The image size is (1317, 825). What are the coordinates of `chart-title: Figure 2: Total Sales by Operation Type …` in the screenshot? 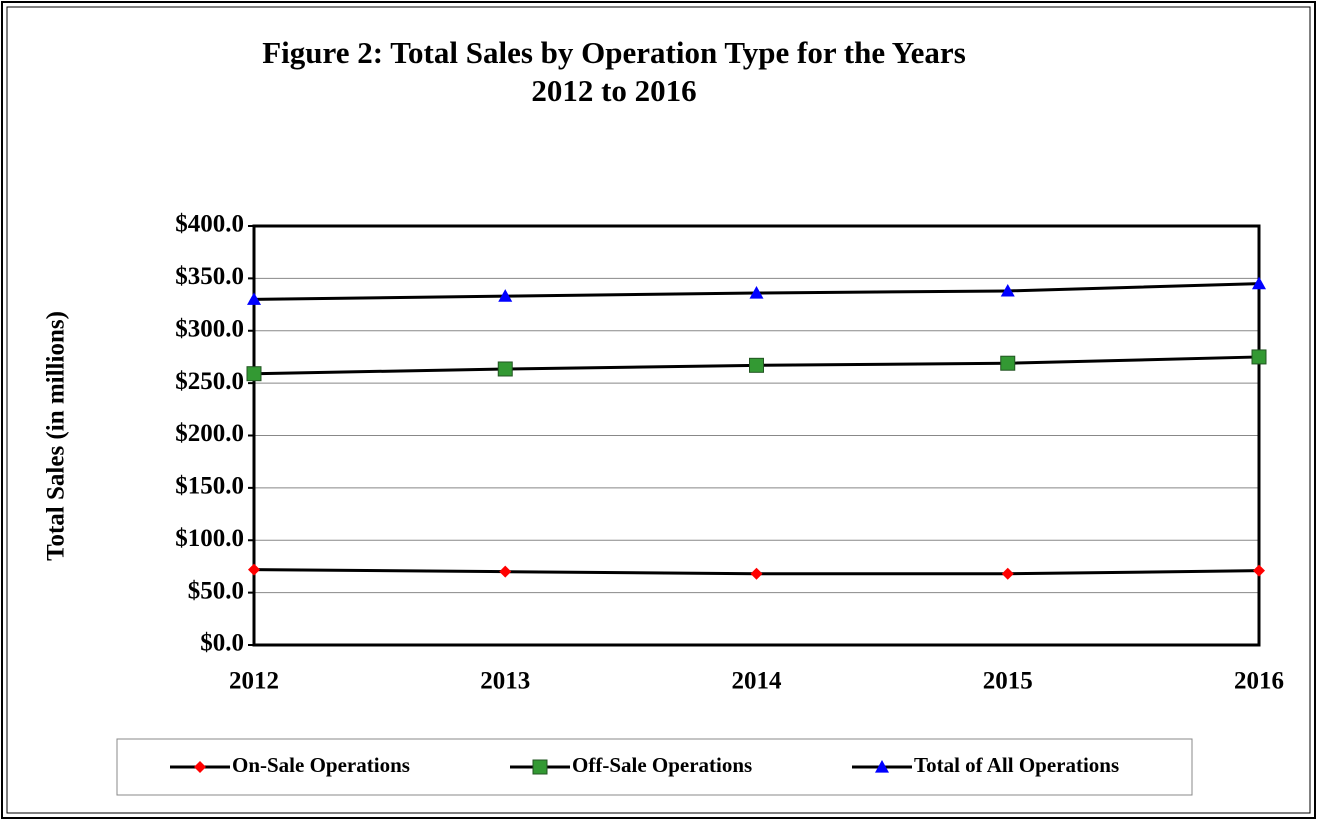 It's located at (614, 52).